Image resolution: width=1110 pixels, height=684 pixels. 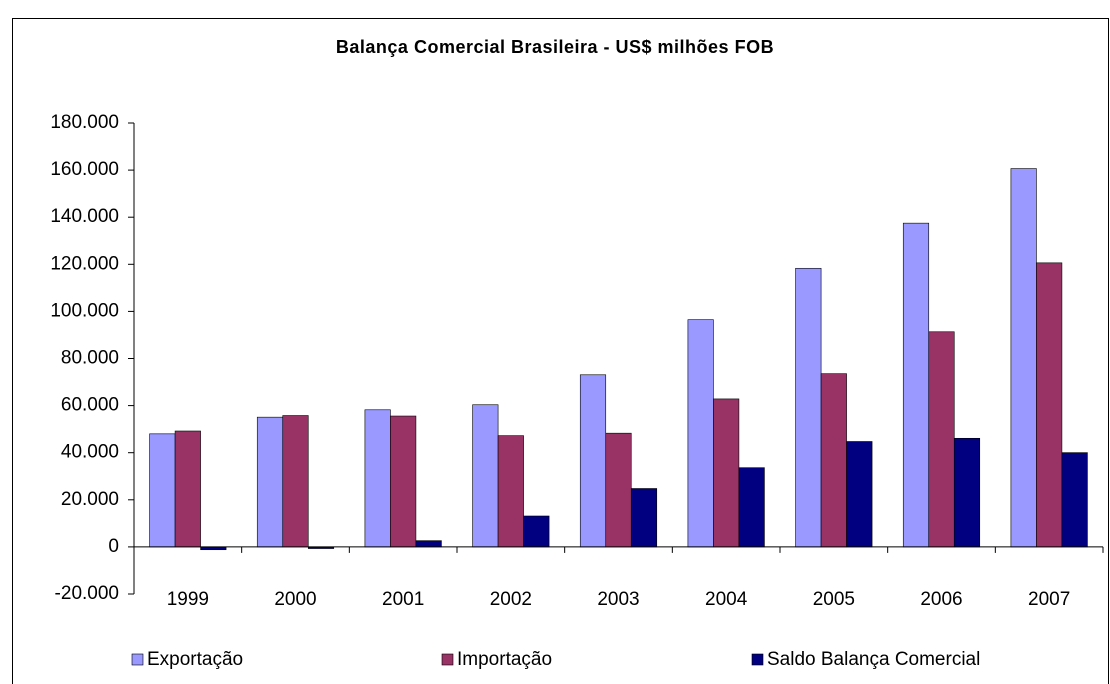 I want to click on y-tick-label: -20.000, so click(x=87, y=593).